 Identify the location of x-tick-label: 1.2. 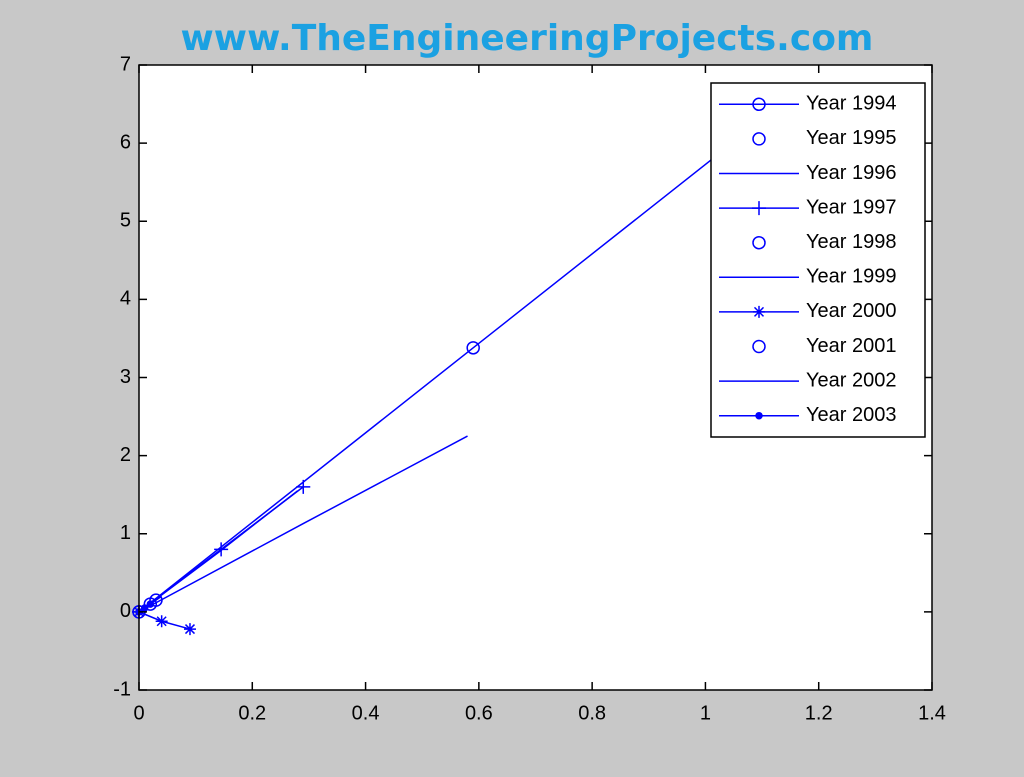
(819, 713).